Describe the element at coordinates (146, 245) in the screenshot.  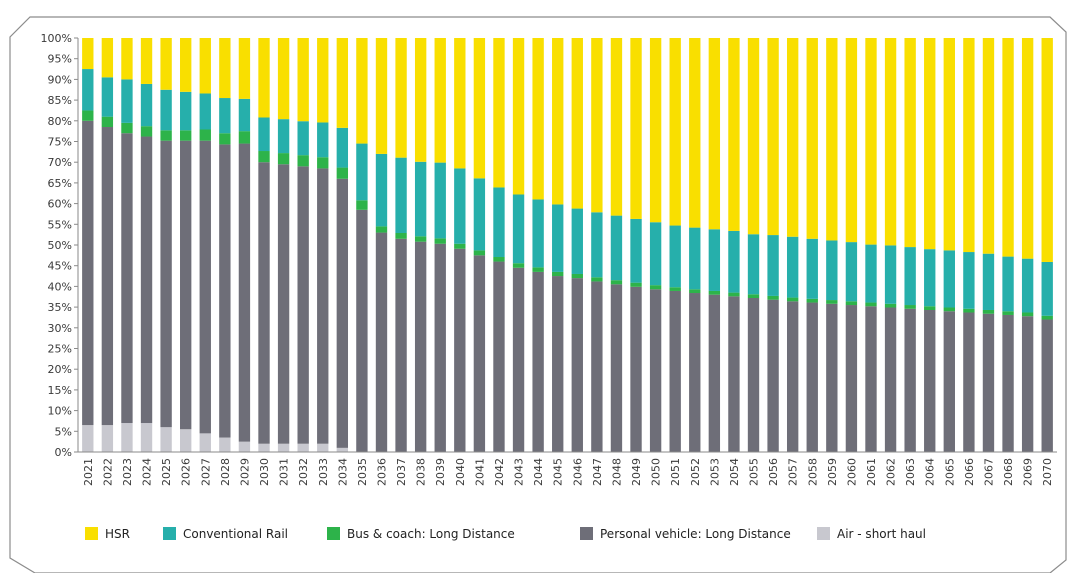
I see `bar-stack-2024` at that location.